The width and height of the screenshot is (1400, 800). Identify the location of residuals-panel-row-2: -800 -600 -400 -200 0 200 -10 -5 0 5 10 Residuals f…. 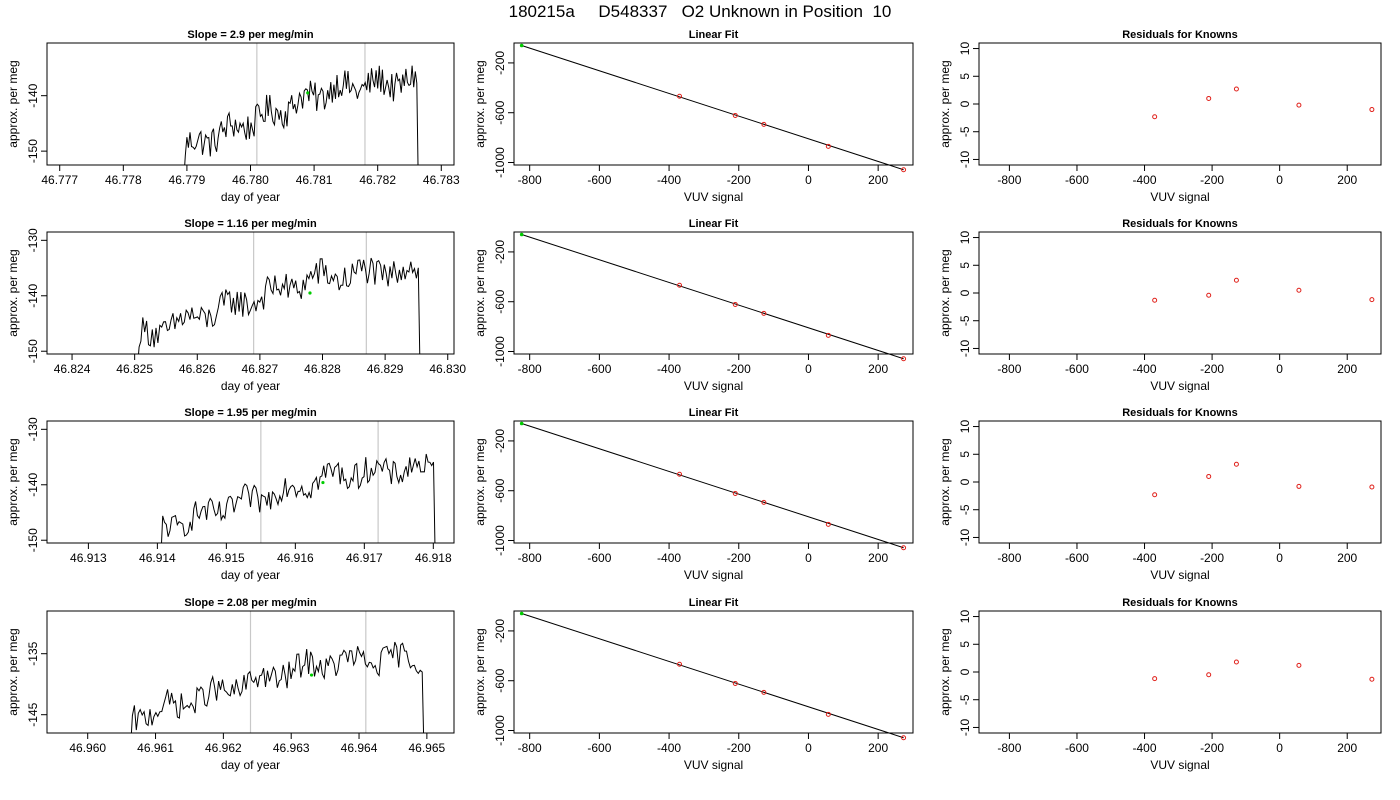
(1160, 305).